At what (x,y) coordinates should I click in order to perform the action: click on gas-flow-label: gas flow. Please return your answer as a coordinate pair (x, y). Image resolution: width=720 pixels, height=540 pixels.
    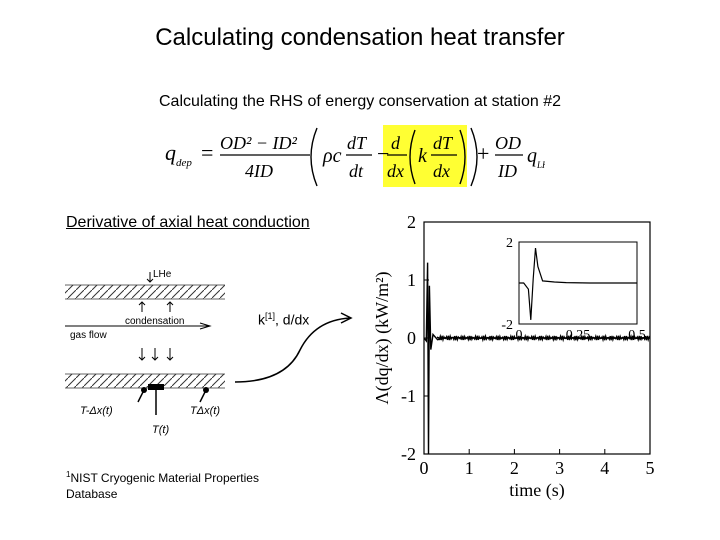
    Looking at the image, I should click on (88, 335).